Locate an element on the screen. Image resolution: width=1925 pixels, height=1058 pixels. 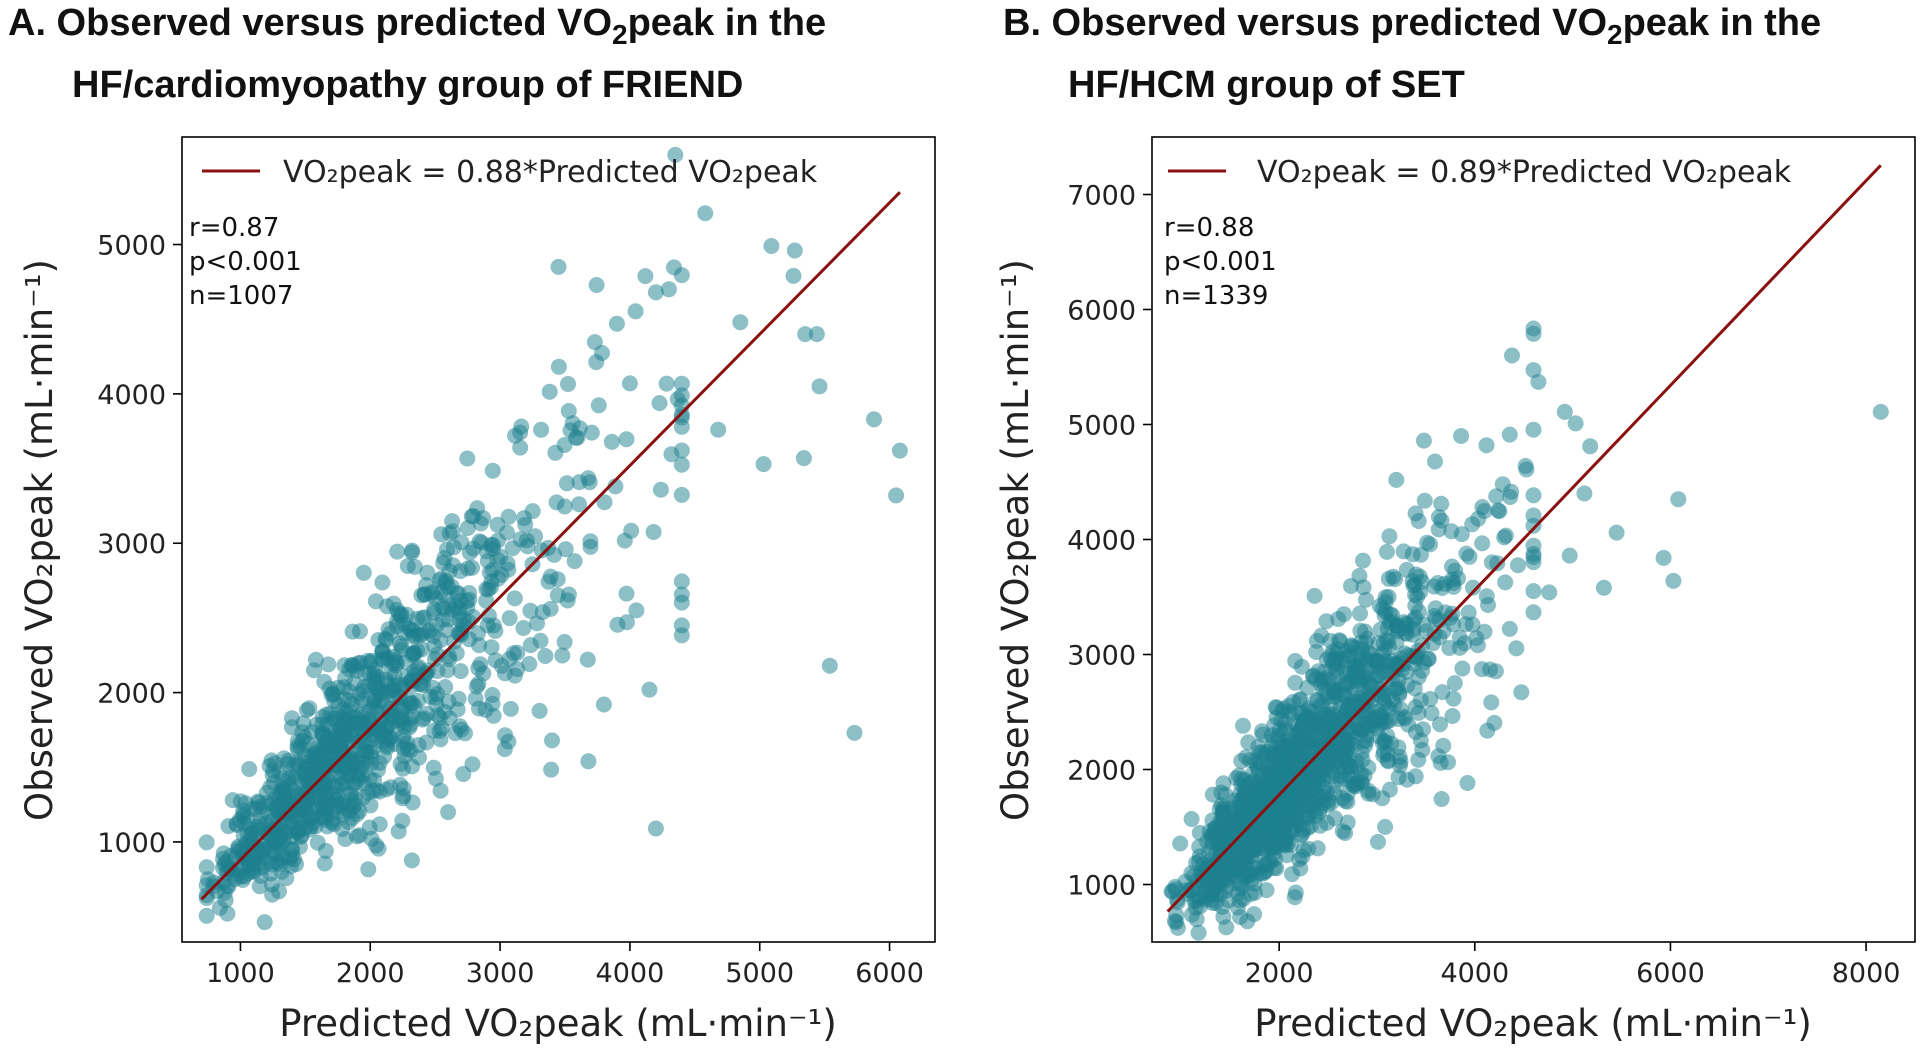
panel-b-x-tick-label: 4000 is located at coordinates (1474, 973).